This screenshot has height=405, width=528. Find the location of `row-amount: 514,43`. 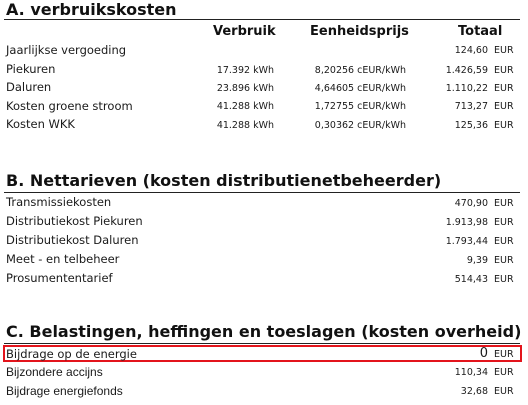

row-amount: 514,43 is located at coordinates (471, 279).